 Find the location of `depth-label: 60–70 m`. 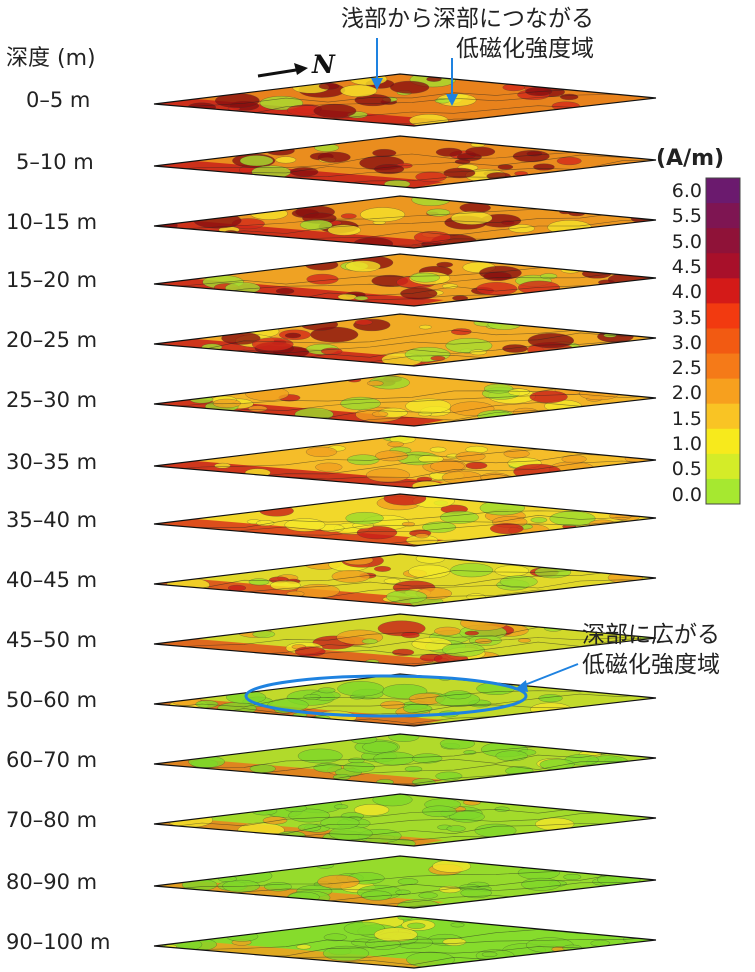

depth-label: 60–70 m is located at coordinates (52, 760).